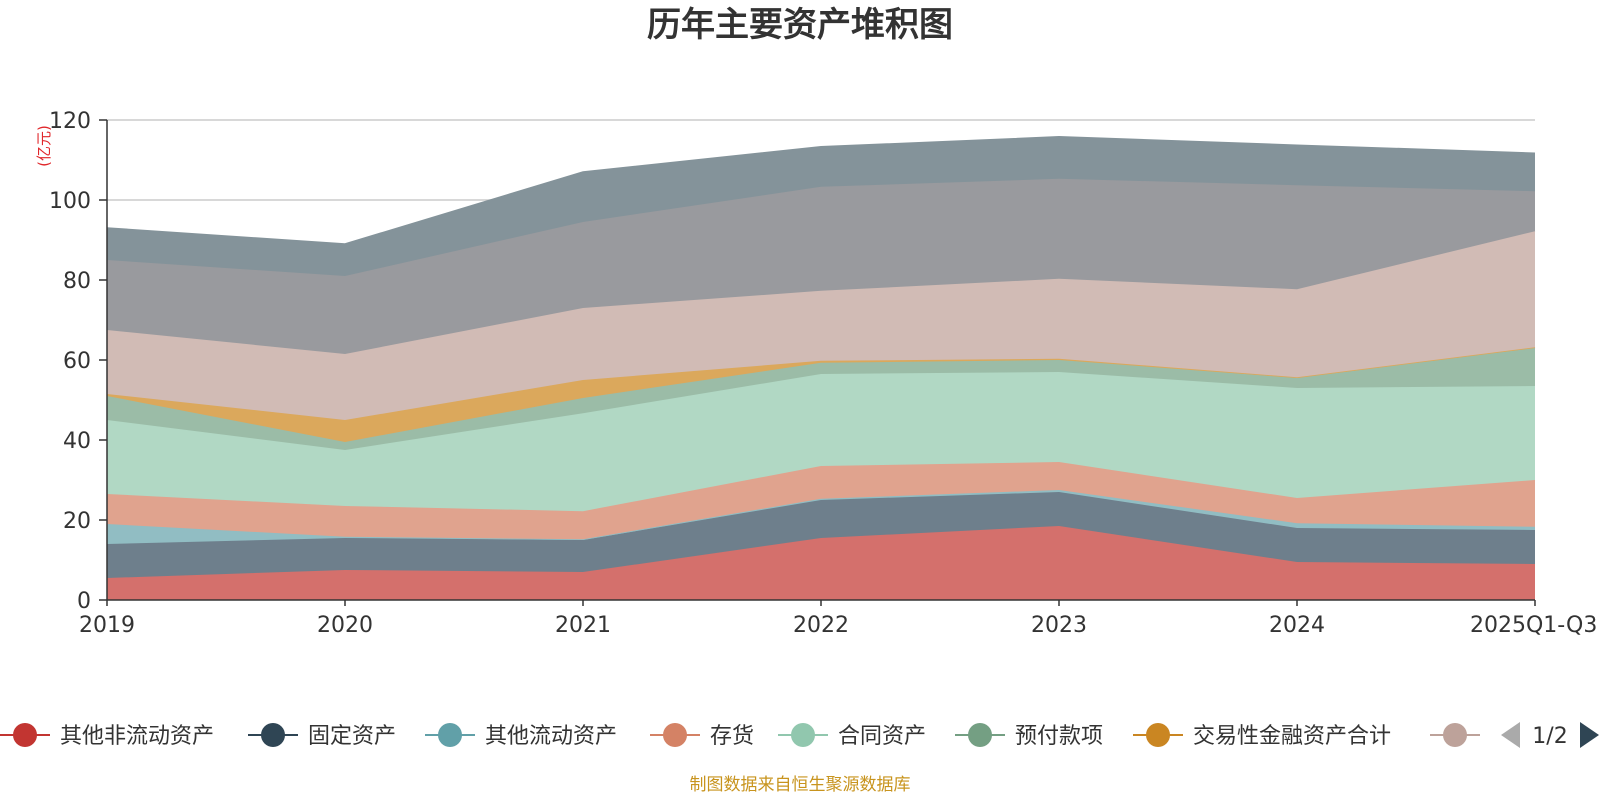 The image size is (1600, 800). I want to click on legend-label: 固定资产, so click(352, 736).